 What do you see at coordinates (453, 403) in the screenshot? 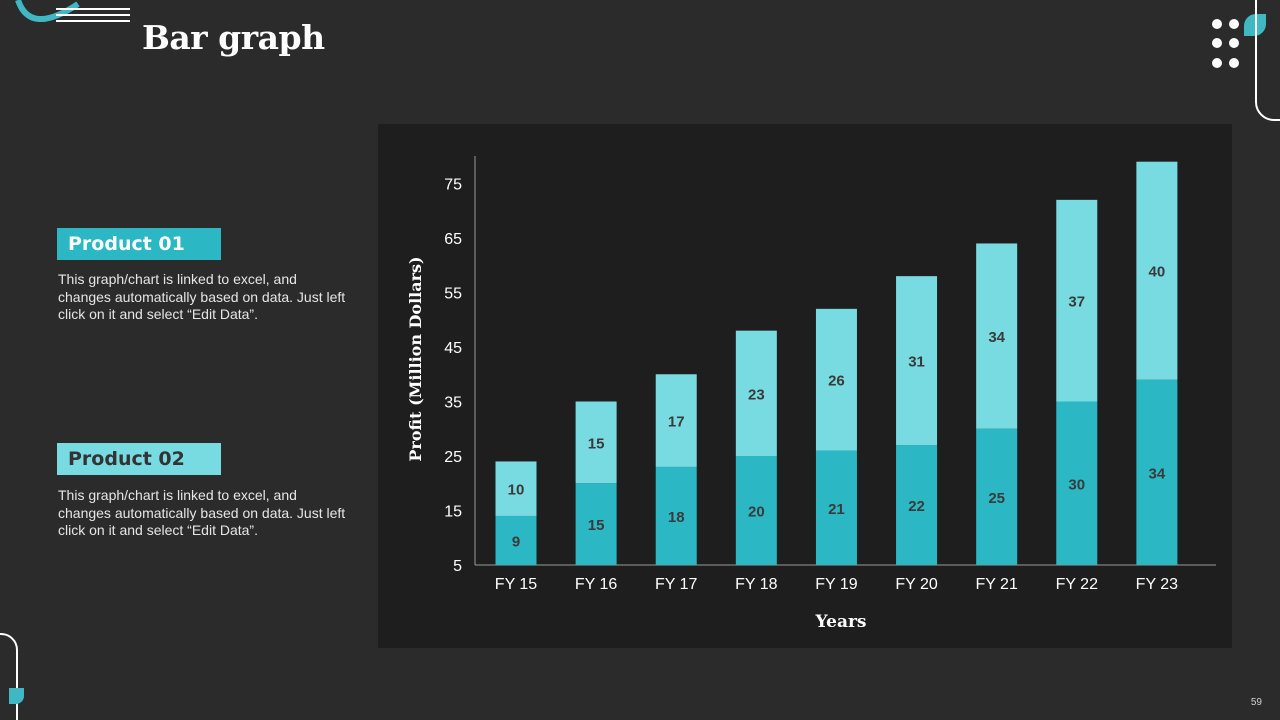
I see `y-tick-label: 35` at bounding box center [453, 403].